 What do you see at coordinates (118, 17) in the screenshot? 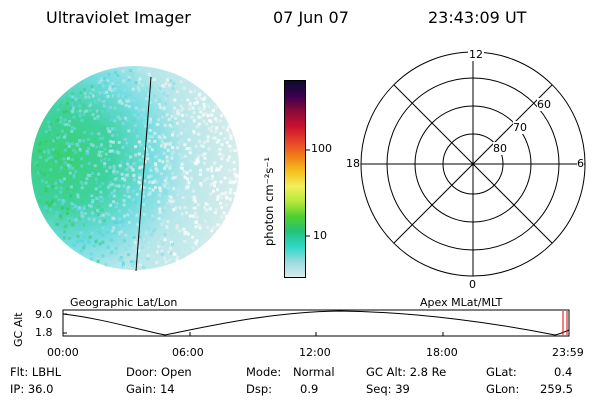
I see `instrument-title: Ultraviolet Imager` at bounding box center [118, 17].